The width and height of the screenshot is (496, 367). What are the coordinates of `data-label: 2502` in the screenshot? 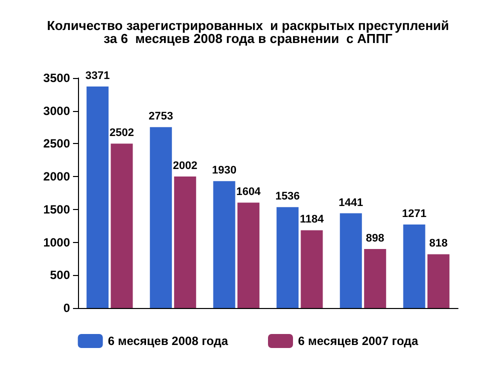 It's located at (122, 133).